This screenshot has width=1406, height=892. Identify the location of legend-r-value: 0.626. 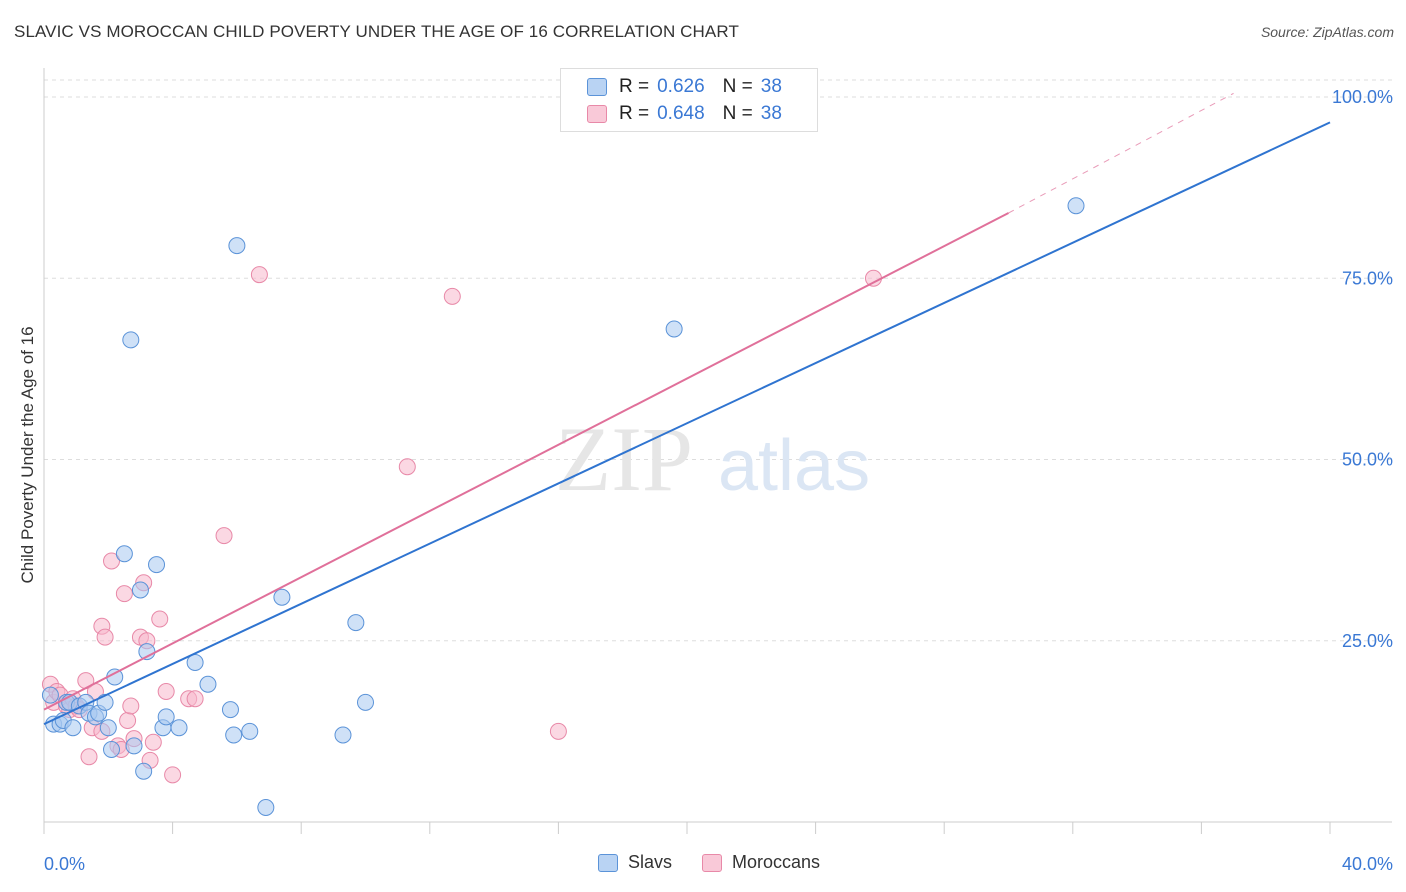
(681, 86).